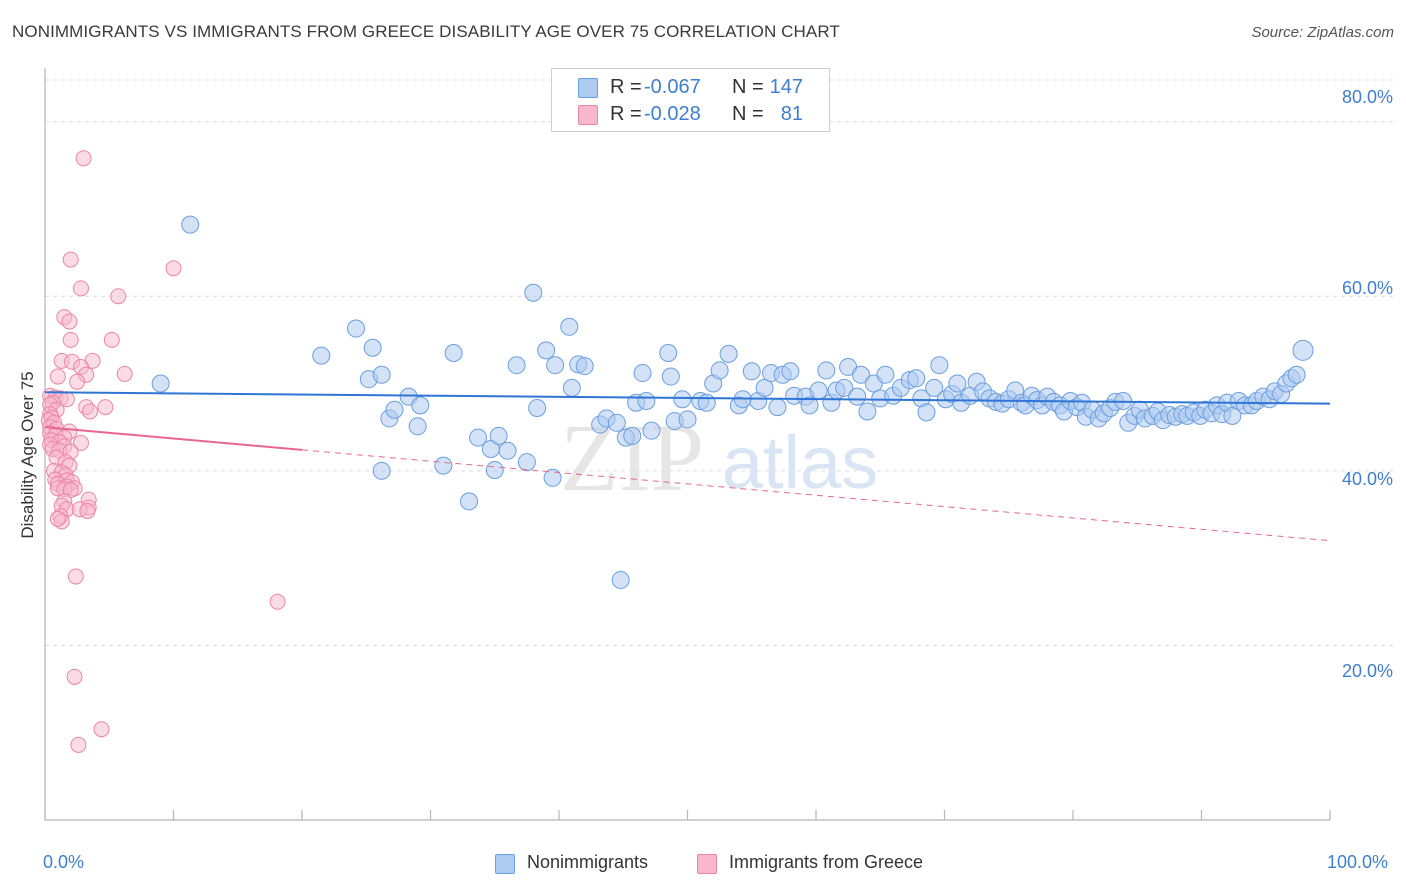  What do you see at coordinates (672, 114) in the screenshot?
I see `r-value: -0.028` at bounding box center [672, 114].